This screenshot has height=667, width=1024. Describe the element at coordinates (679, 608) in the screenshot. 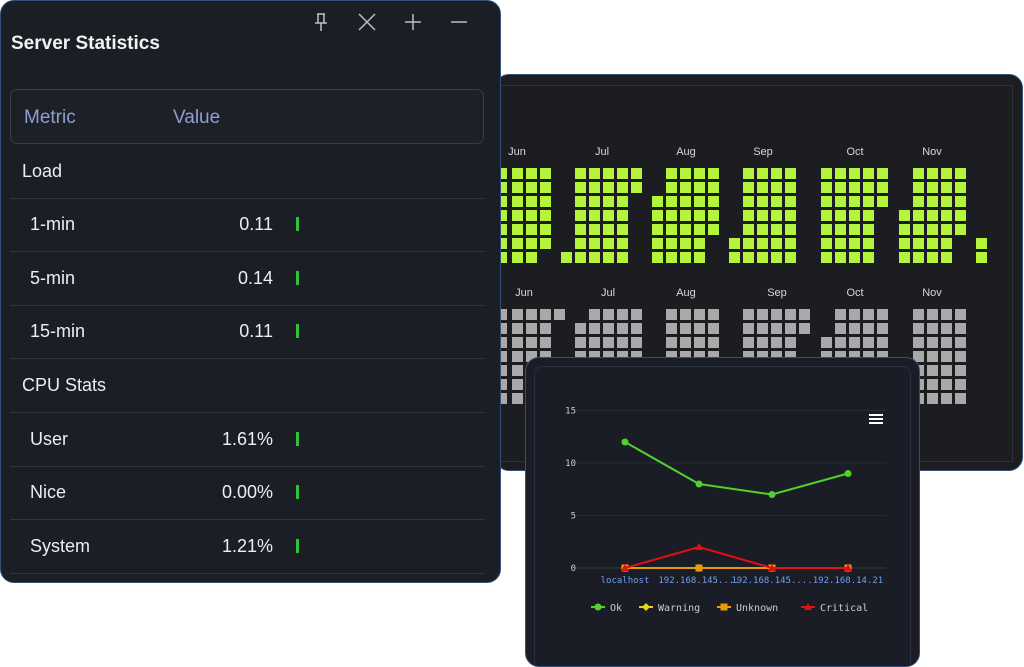

I see `legend-item-warning: Warning` at that location.